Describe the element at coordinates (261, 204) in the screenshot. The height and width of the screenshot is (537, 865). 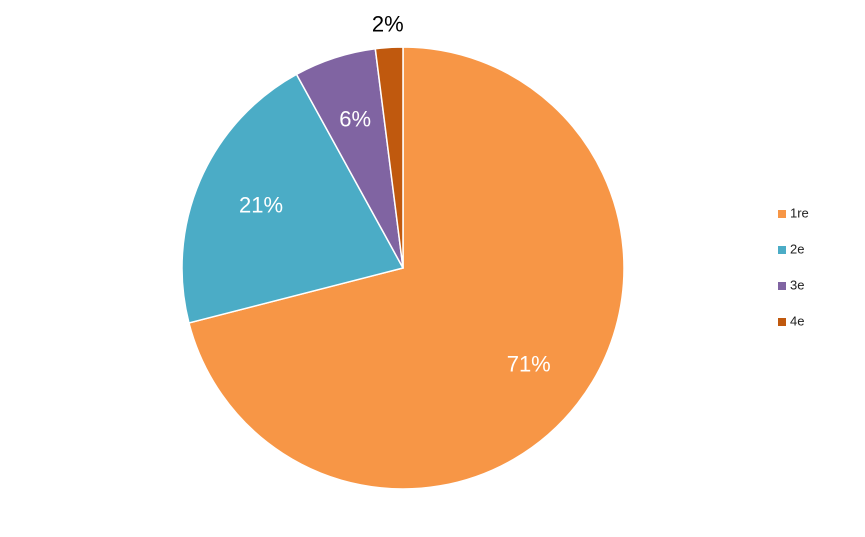
I see `data-label: 21%` at that location.